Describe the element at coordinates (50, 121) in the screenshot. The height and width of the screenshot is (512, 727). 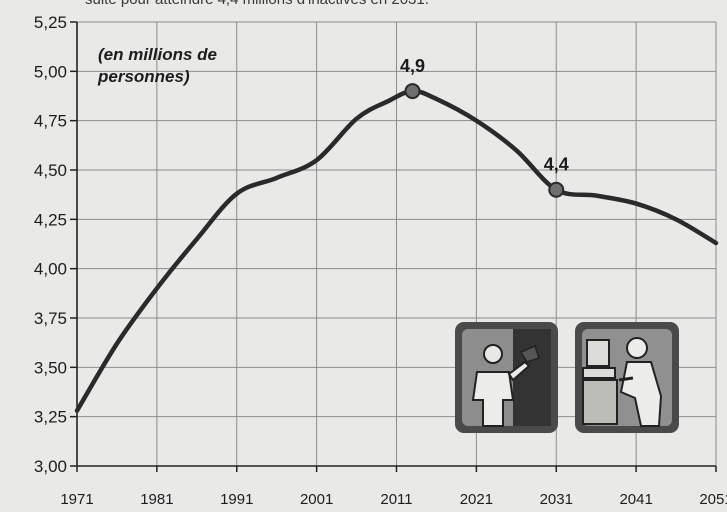
I see `y-tick-label: 4,75` at that location.